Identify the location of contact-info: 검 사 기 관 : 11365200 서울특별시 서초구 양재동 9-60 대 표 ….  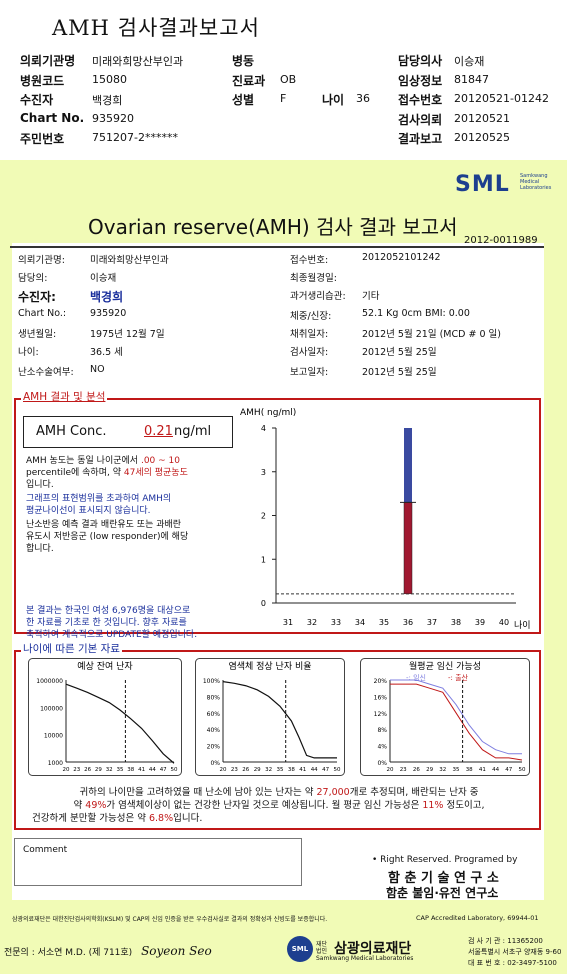
(515, 952).